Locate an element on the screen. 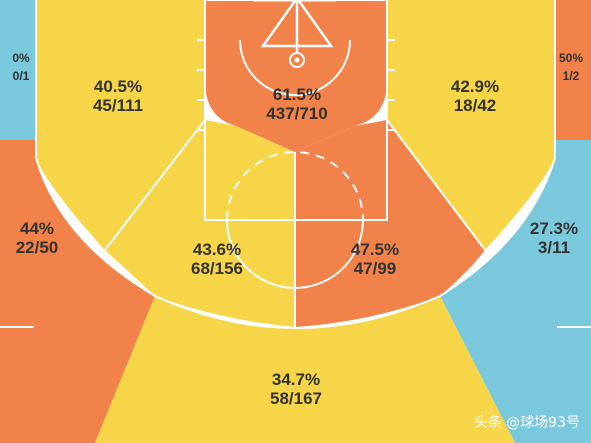 This screenshot has height=443, width=591. label-pct-restricted-area: 61.5% is located at coordinates (297, 94).